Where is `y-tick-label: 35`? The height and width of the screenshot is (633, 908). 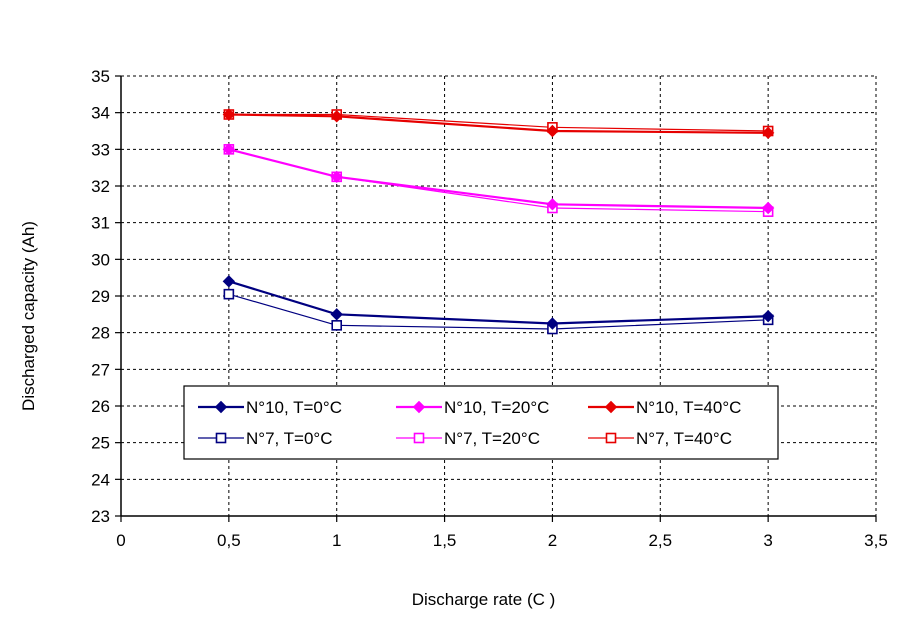 y-tick-label: 35 is located at coordinates (100, 76).